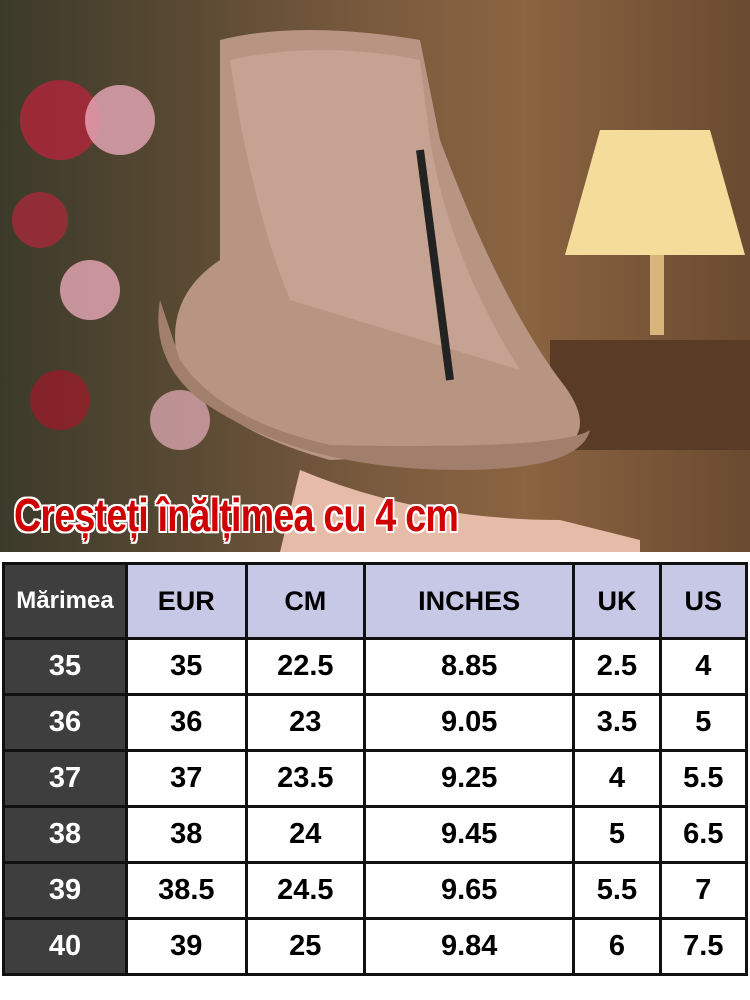 The image size is (750, 1000). I want to click on size-value-cell: 8.85, so click(469, 666).